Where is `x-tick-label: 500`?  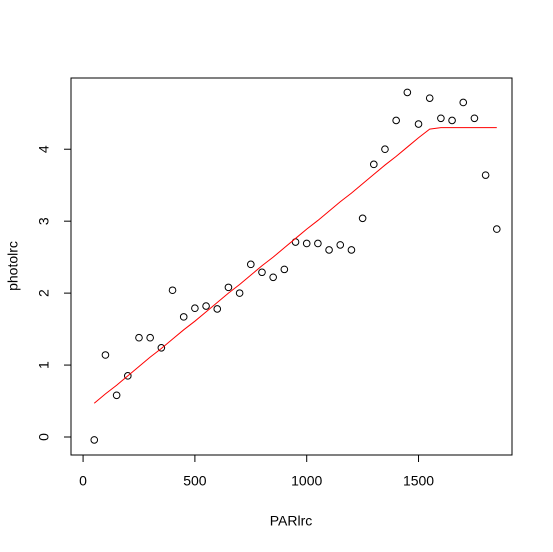 x-tick-label: 500 is located at coordinates (195, 481).